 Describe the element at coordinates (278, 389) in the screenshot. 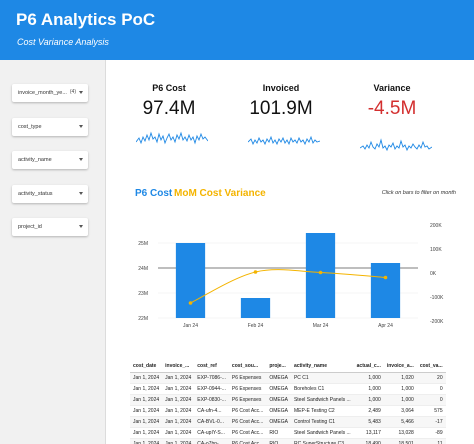

I see `table-cell: OMEGA` at that location.